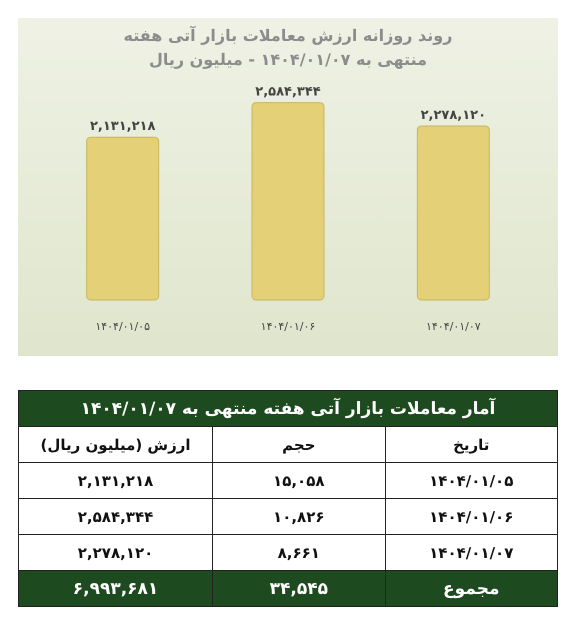 The width and height of the screenshot is (570, 620). Describe the element at coordinates (115, 552) in the screenshot. I see `text: ۲,۲۷۸,۱۲۰` at that location.